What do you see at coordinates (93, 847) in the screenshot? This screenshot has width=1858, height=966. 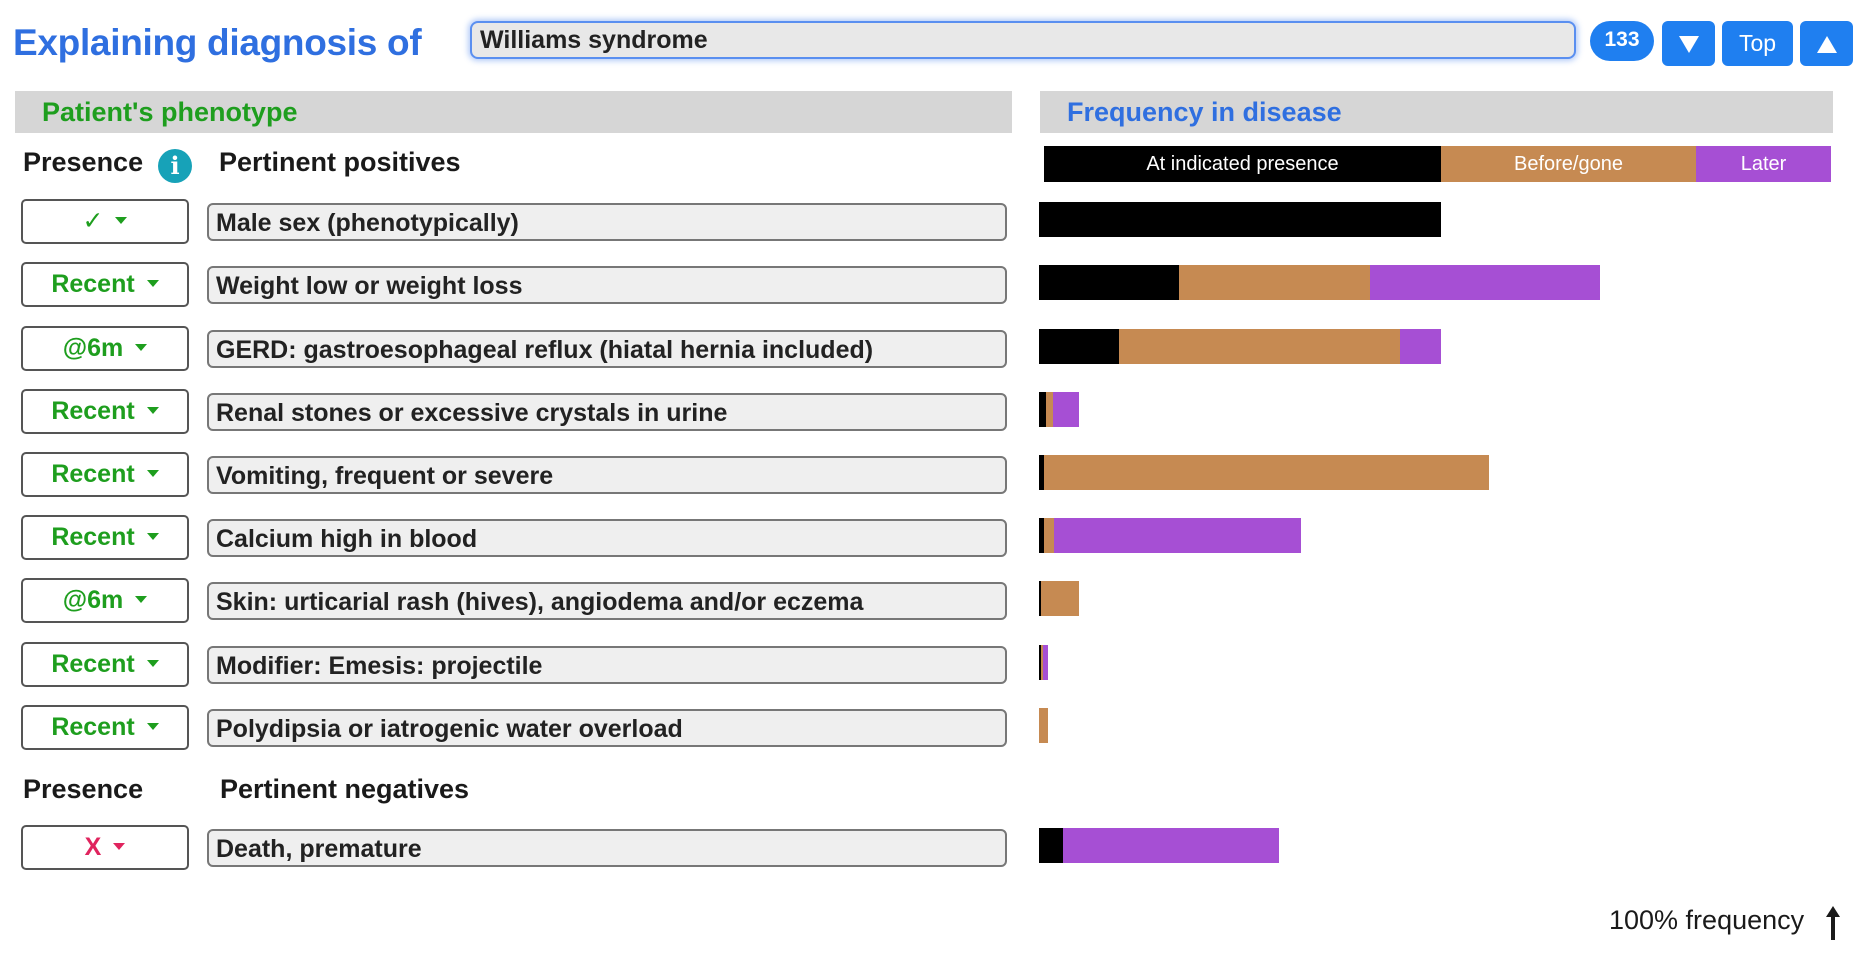 I see `presence-value: X` at bounding box center [93, 847].